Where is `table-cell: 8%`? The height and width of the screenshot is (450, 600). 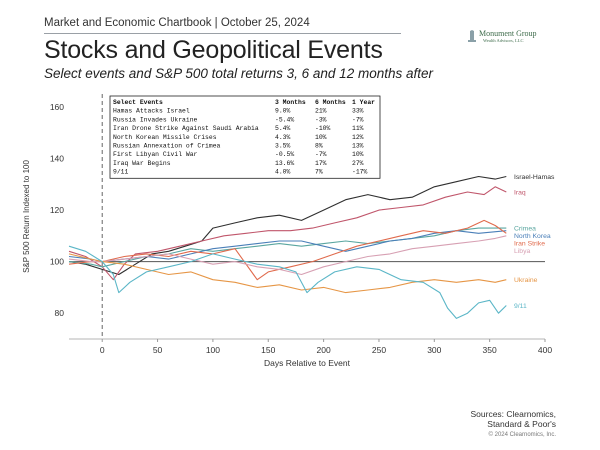
table-cell: 8% is located at coordinates (319, 146).